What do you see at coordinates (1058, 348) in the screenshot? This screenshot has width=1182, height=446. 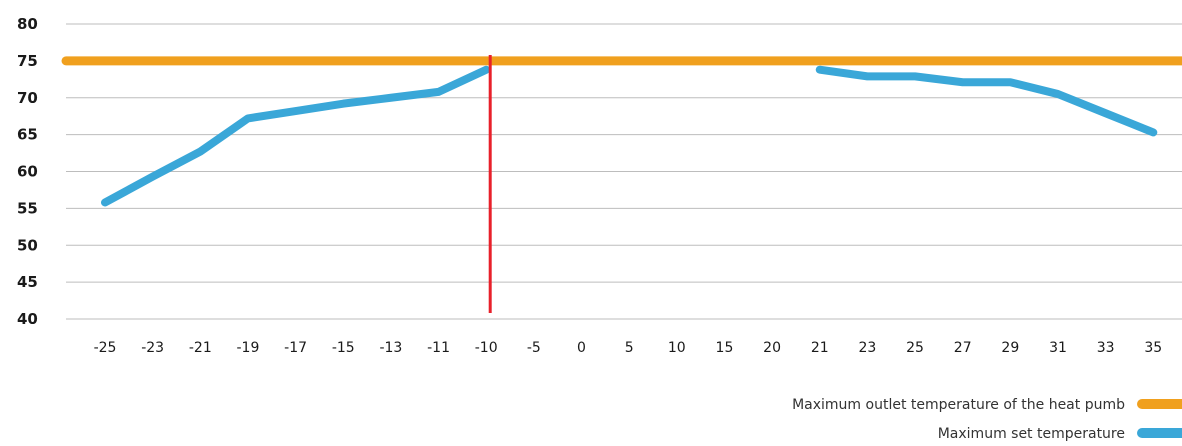 I see `x-tick-label: 31` at bounding box center [1058, 348].